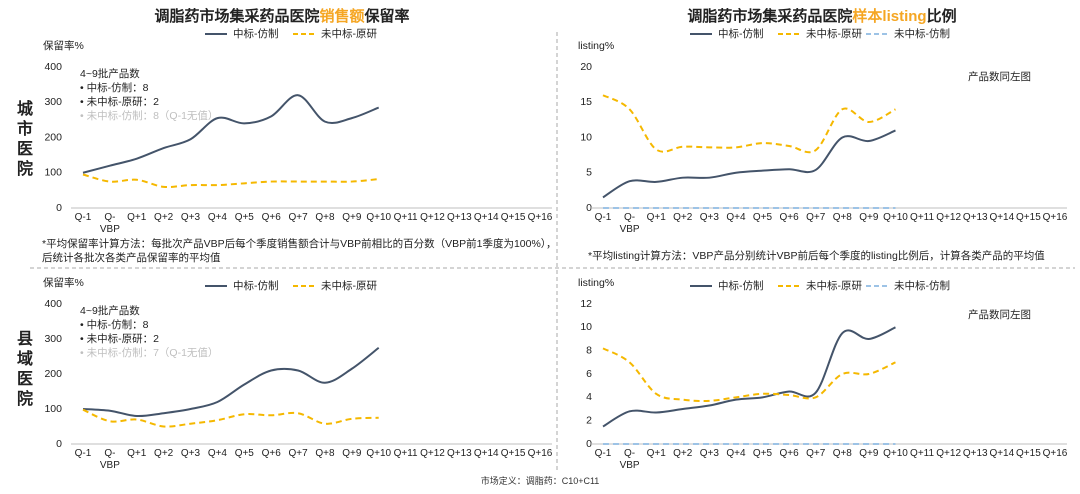  Describe the element at coordinates (540, 481) in the screenshot. I see `footer: 市场定义：调脂药：C10+C11` at that location.